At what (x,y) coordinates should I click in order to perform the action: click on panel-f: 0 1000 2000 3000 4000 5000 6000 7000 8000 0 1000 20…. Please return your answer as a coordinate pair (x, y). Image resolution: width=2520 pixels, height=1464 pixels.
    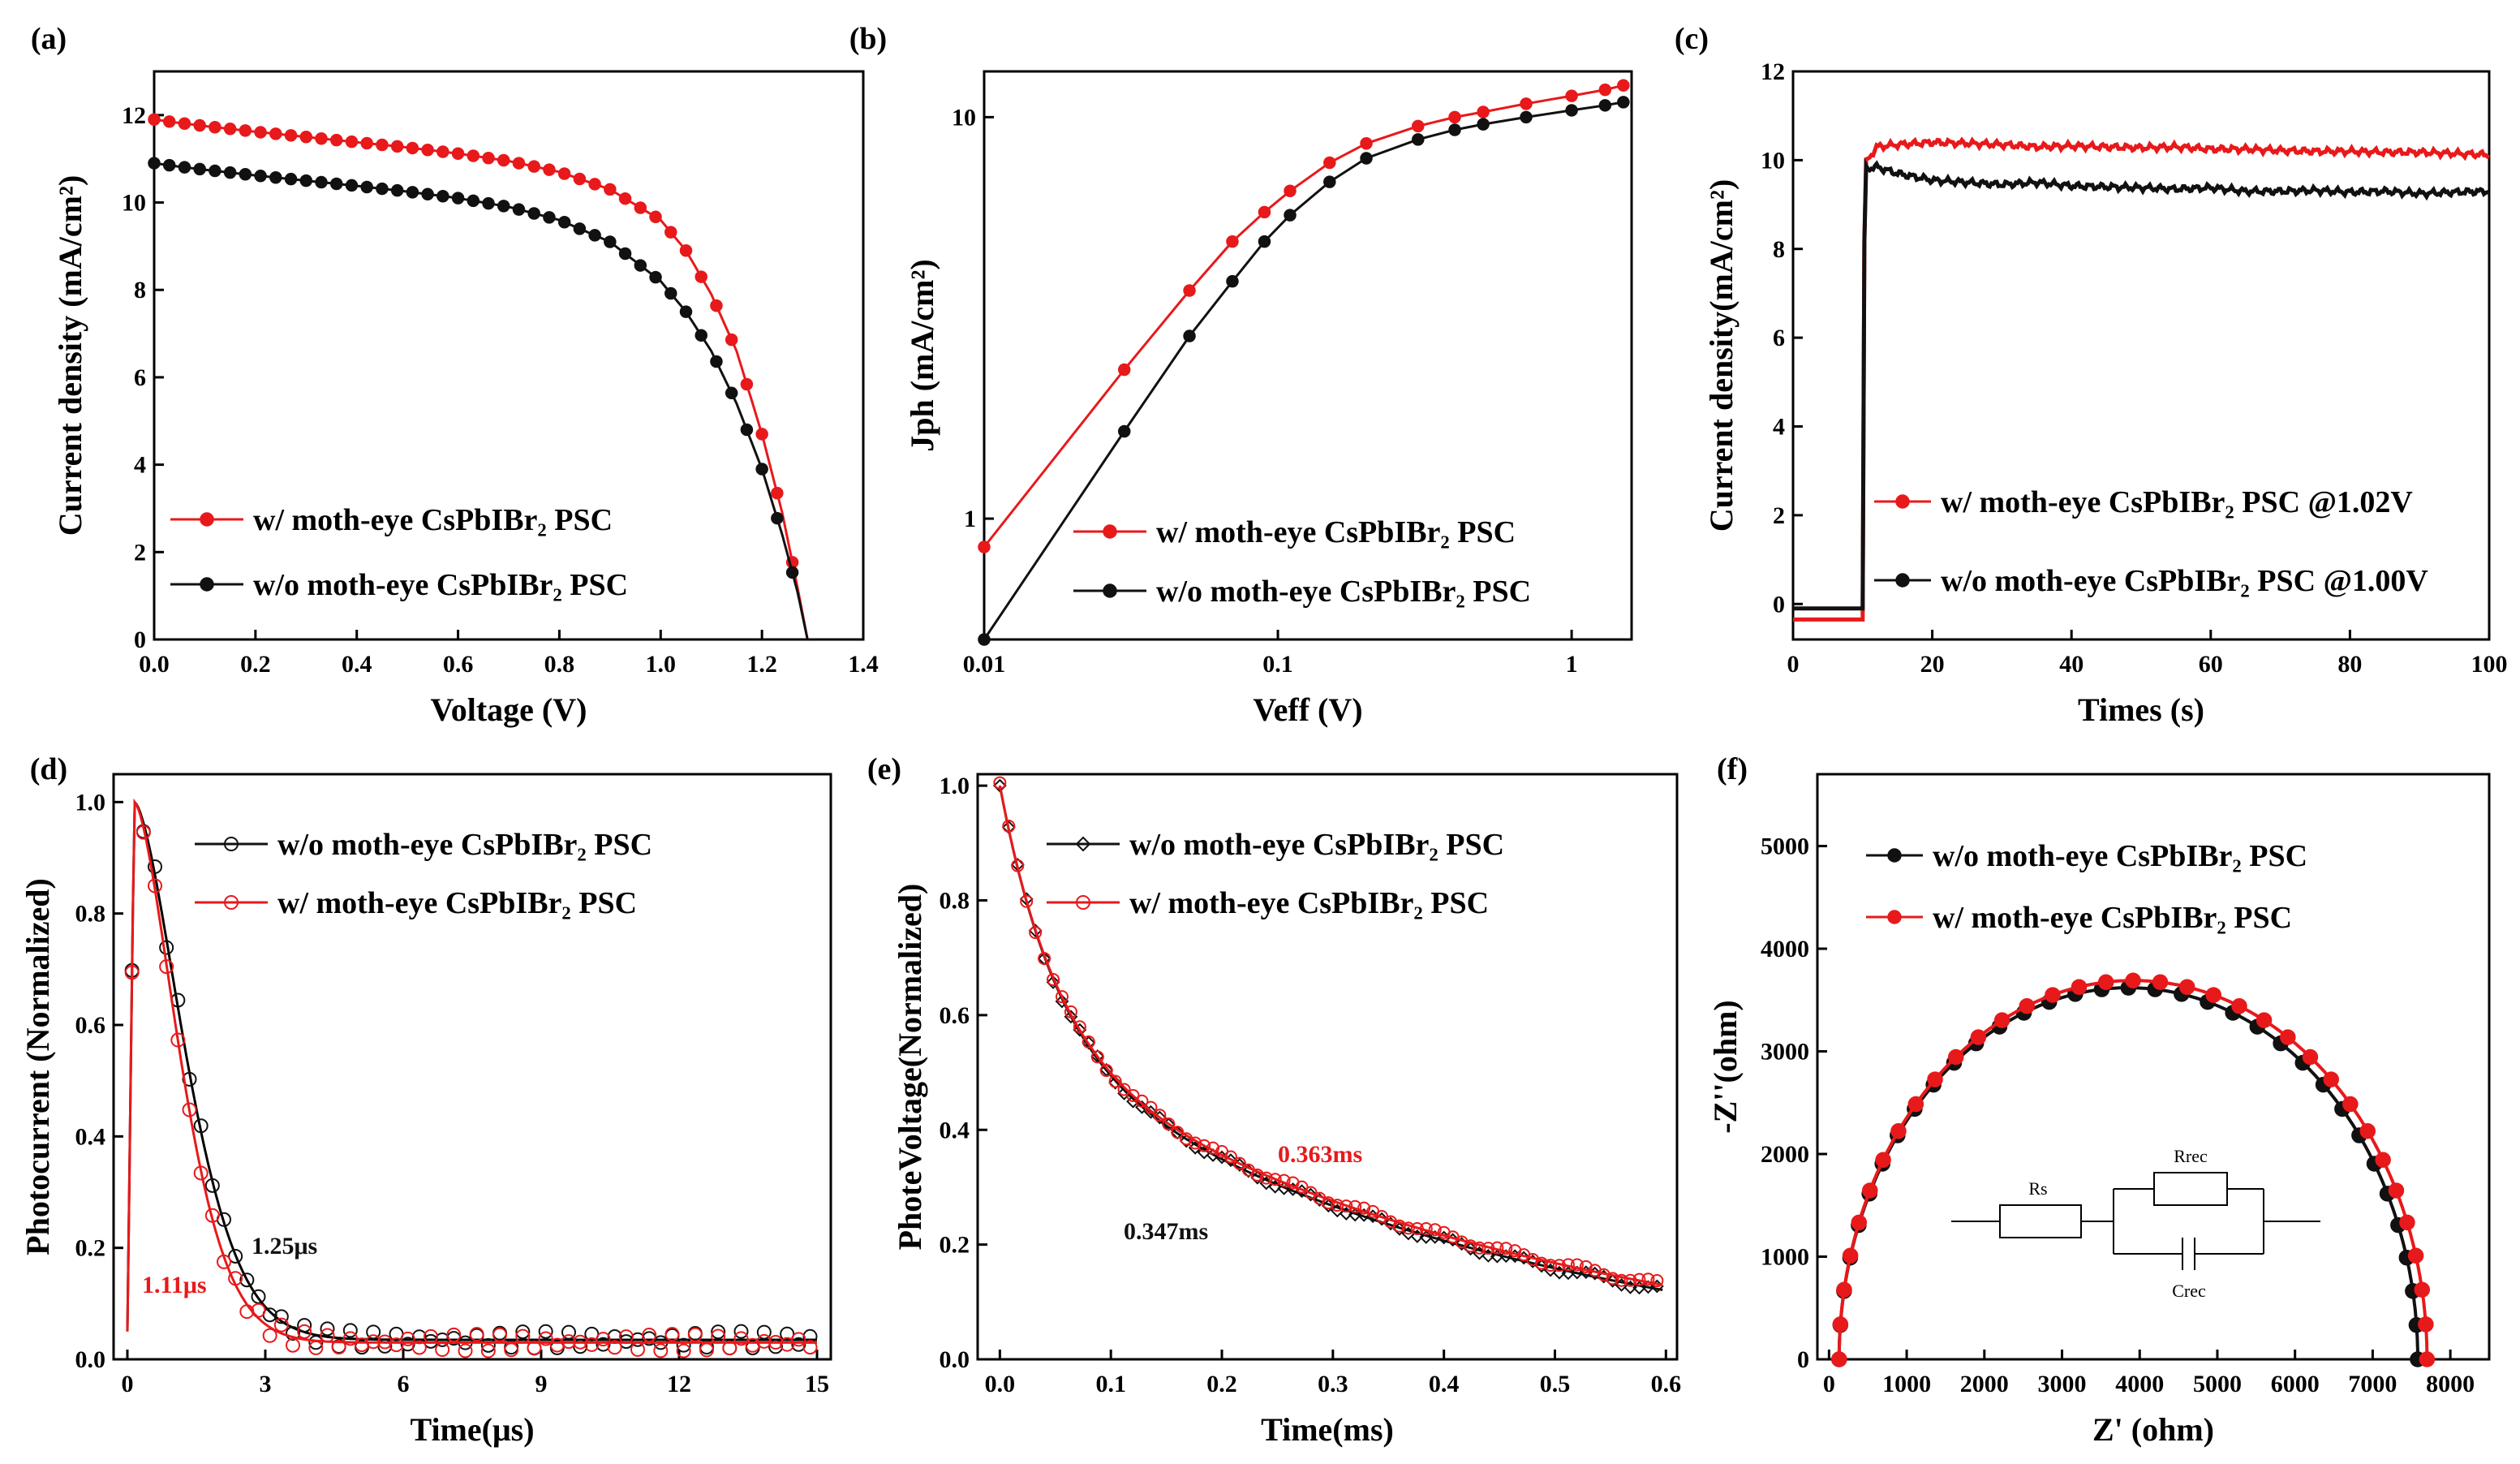
    Looking at the image, I should click on (2099, 1100).